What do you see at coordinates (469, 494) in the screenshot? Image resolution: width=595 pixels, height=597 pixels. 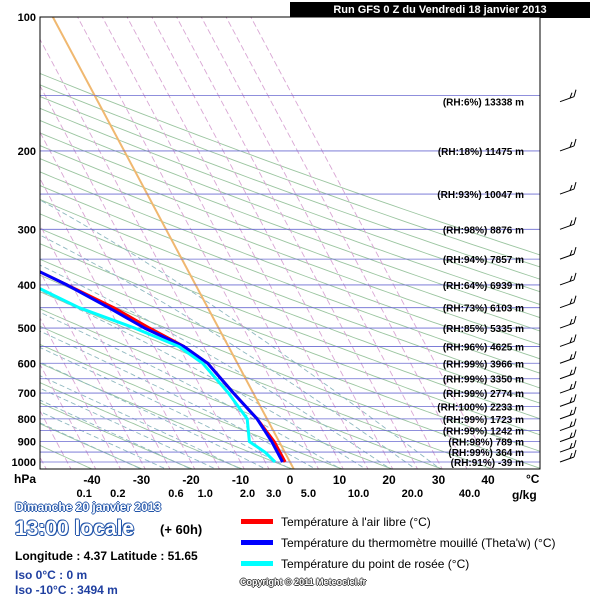 I see `mixing-ratio-tick-label: 40.0` at bounding box center [469, 494].